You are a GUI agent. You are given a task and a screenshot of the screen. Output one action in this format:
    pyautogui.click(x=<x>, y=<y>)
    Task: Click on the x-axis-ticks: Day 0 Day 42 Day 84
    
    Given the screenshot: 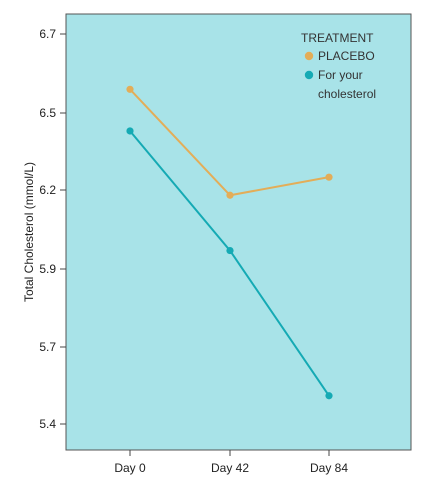 What is the action you would take?
    pyautogui.click(x=231, y=462)
    